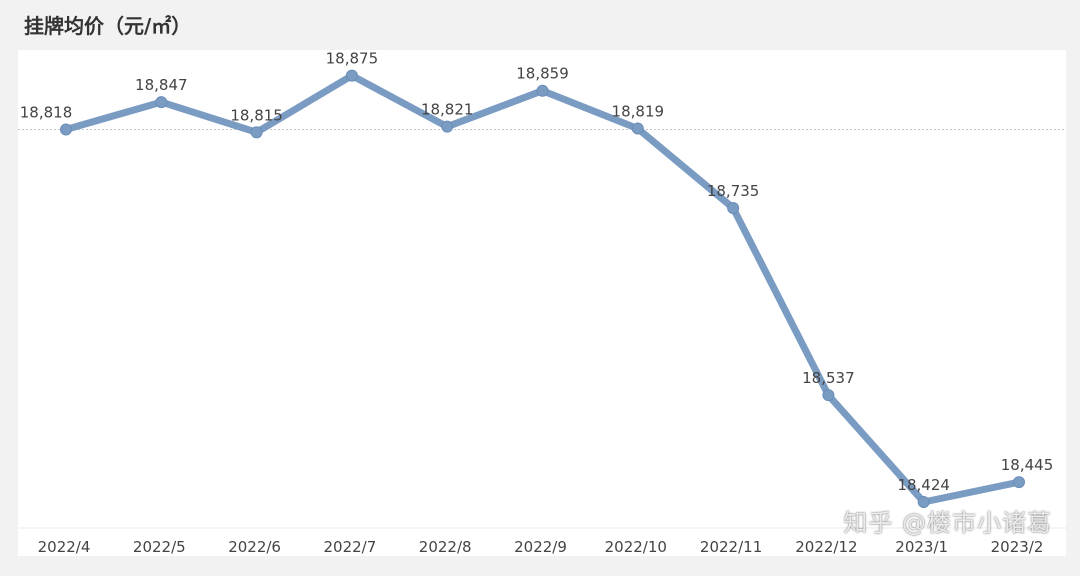 The height and width of the screenshot is (576, 1080). Describe the element at coordinates (1017, 547) in the screenshot. I see `x-tick-label: 2023/2` at that location.